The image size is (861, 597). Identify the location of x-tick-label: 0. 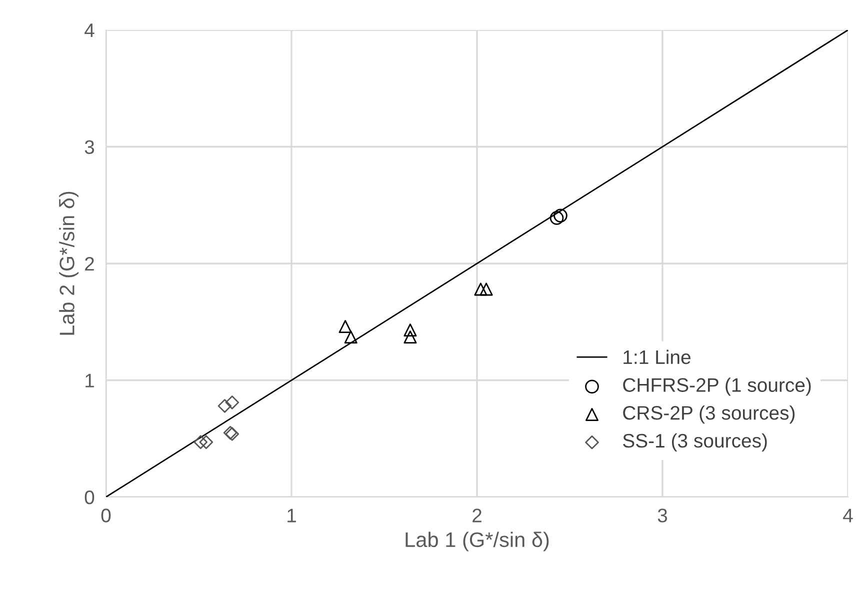
(106, 515).